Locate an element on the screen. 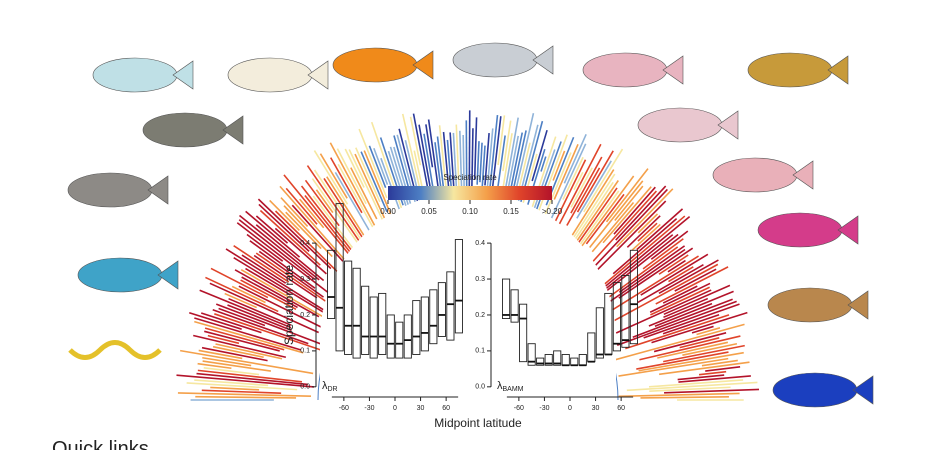 The height and width of the screenshot is (450, 930). y-tick-label: 0.4 is located at coordinates (305, 243).